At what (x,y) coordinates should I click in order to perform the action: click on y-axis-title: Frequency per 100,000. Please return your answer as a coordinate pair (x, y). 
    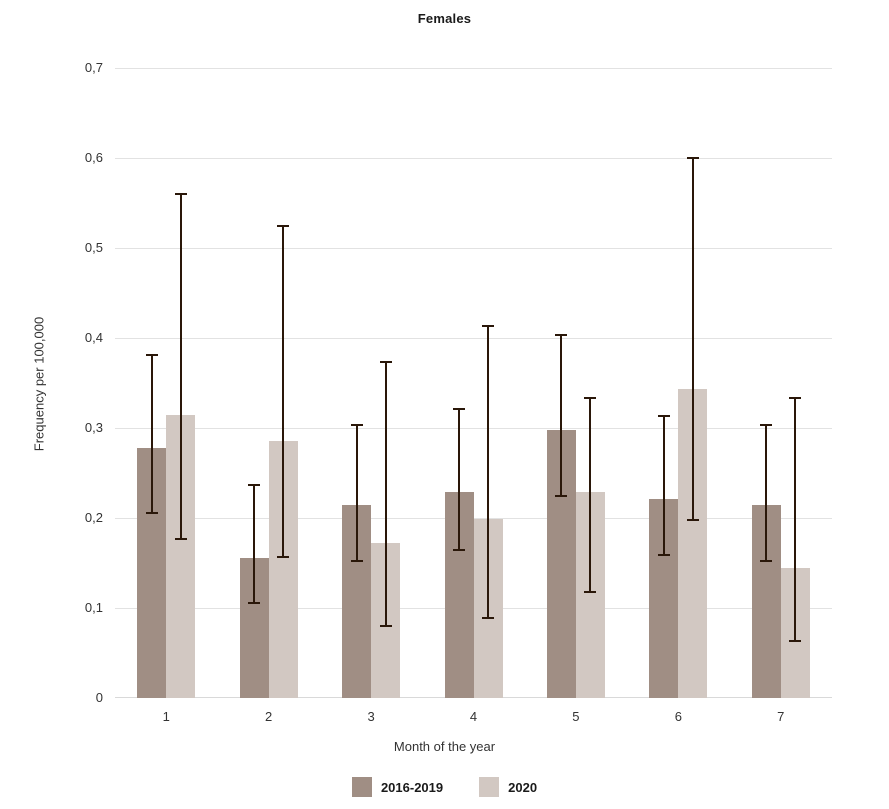
    Looking at the image, I should click on (39, 384).